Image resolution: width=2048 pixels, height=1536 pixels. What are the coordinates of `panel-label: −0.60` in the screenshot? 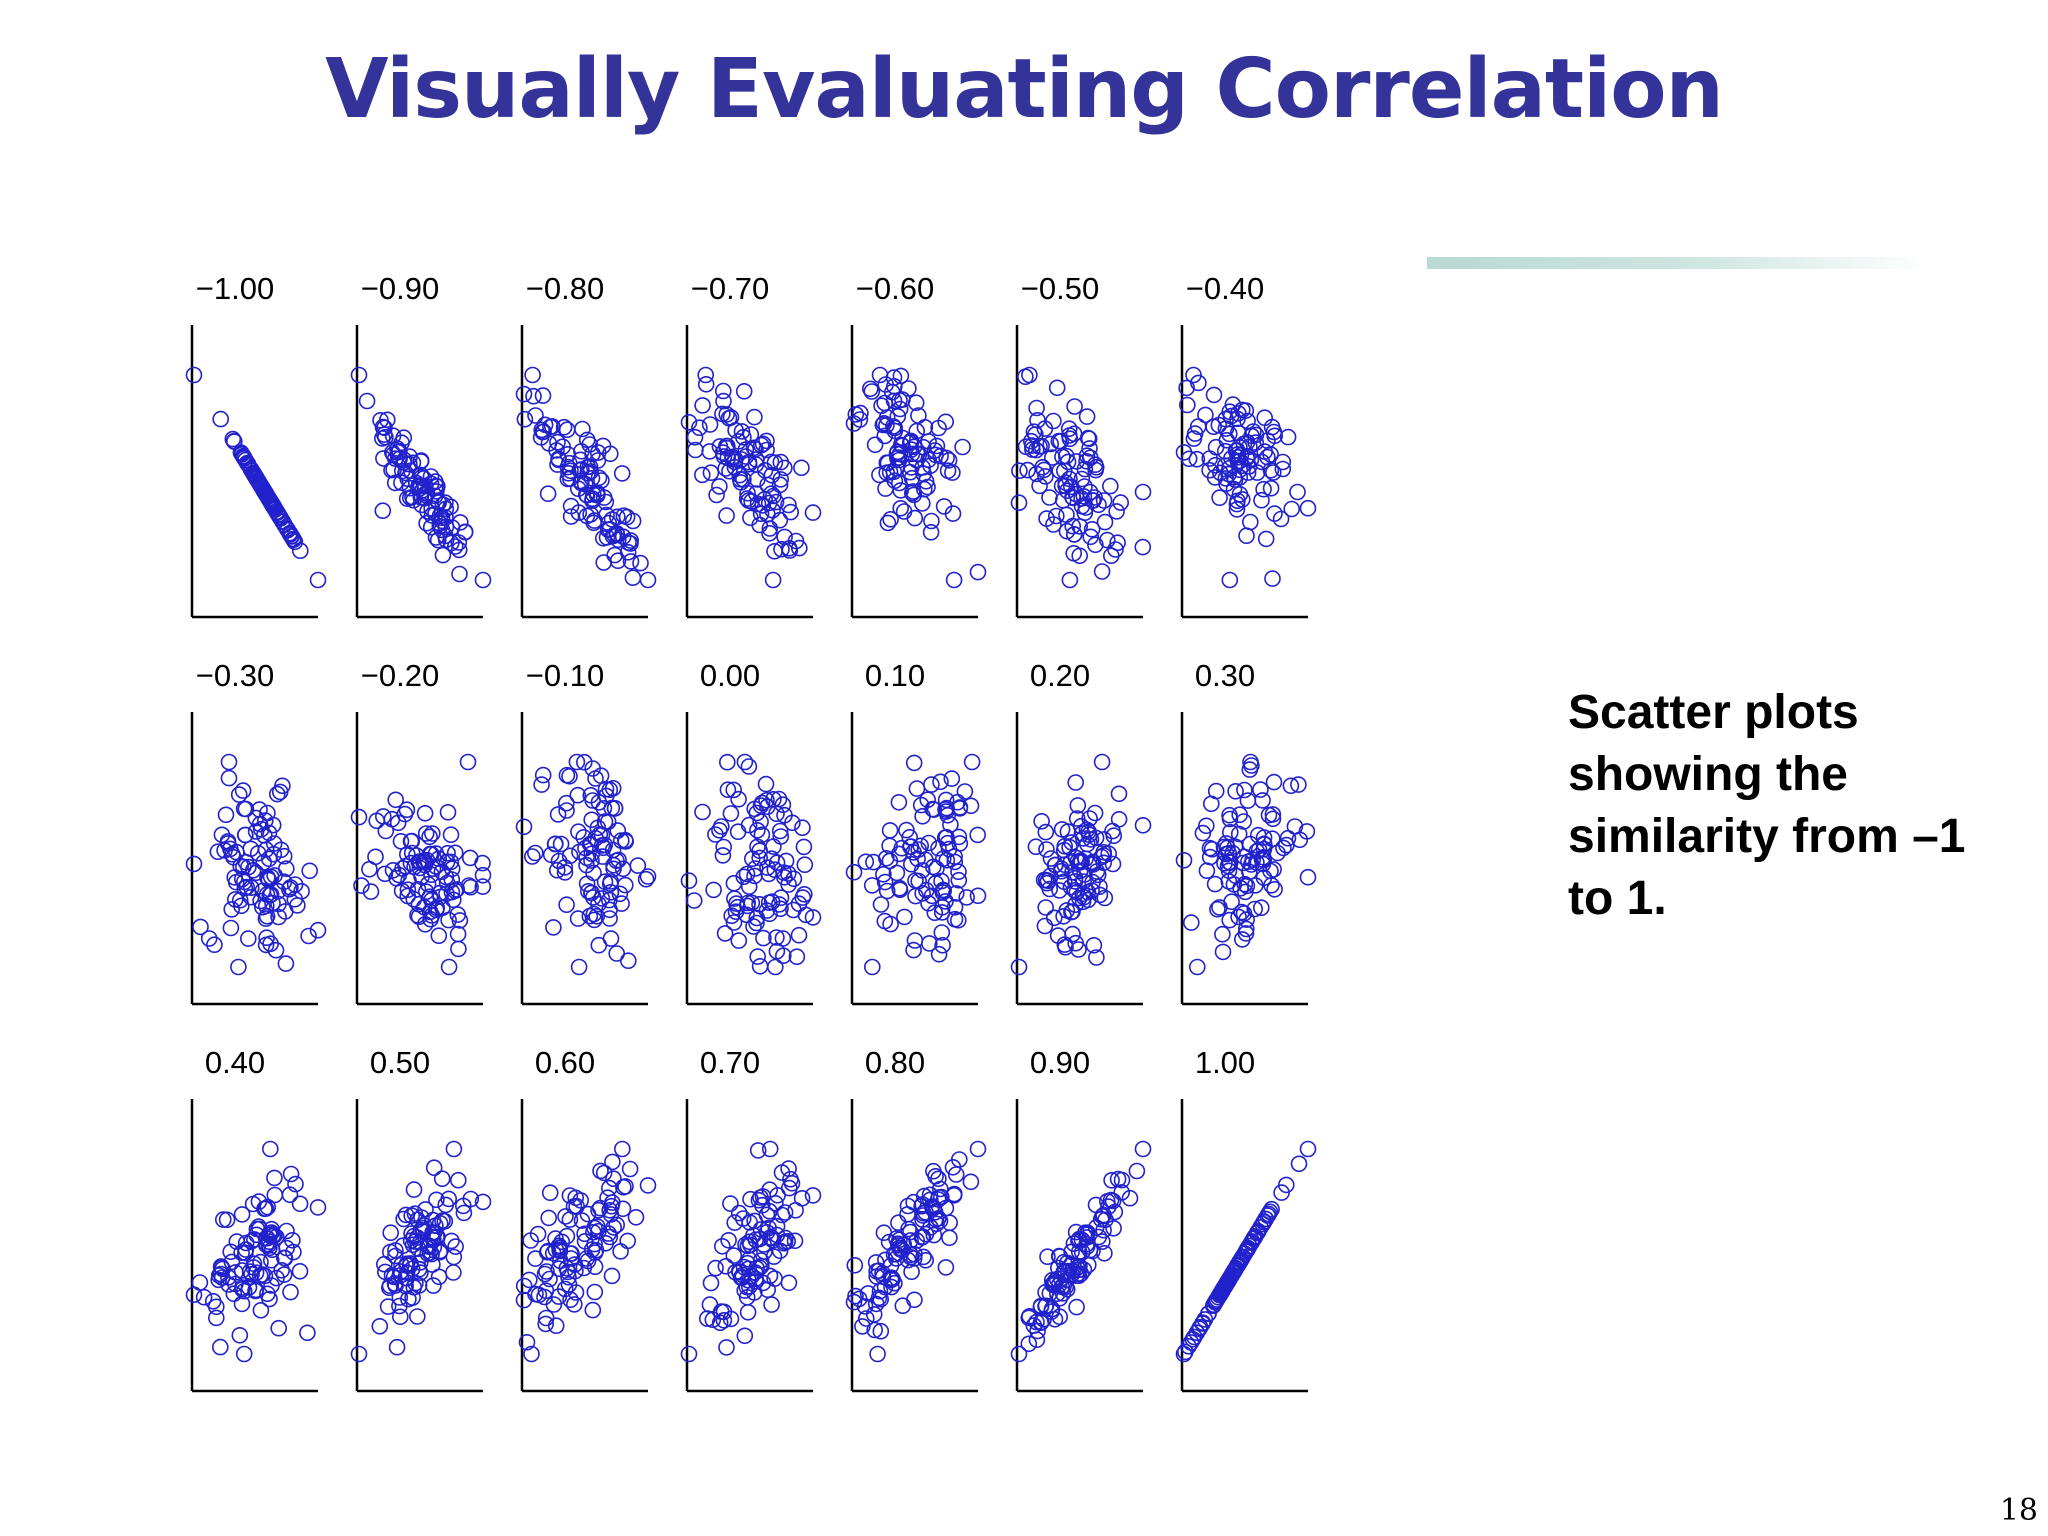 It's located at (895, 288).